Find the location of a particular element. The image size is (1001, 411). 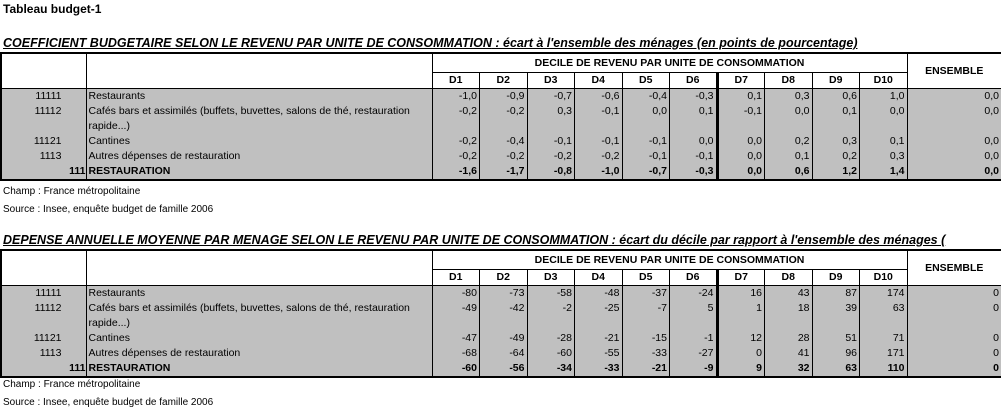

decile-header: D7 is located at coordinates (740, 277).